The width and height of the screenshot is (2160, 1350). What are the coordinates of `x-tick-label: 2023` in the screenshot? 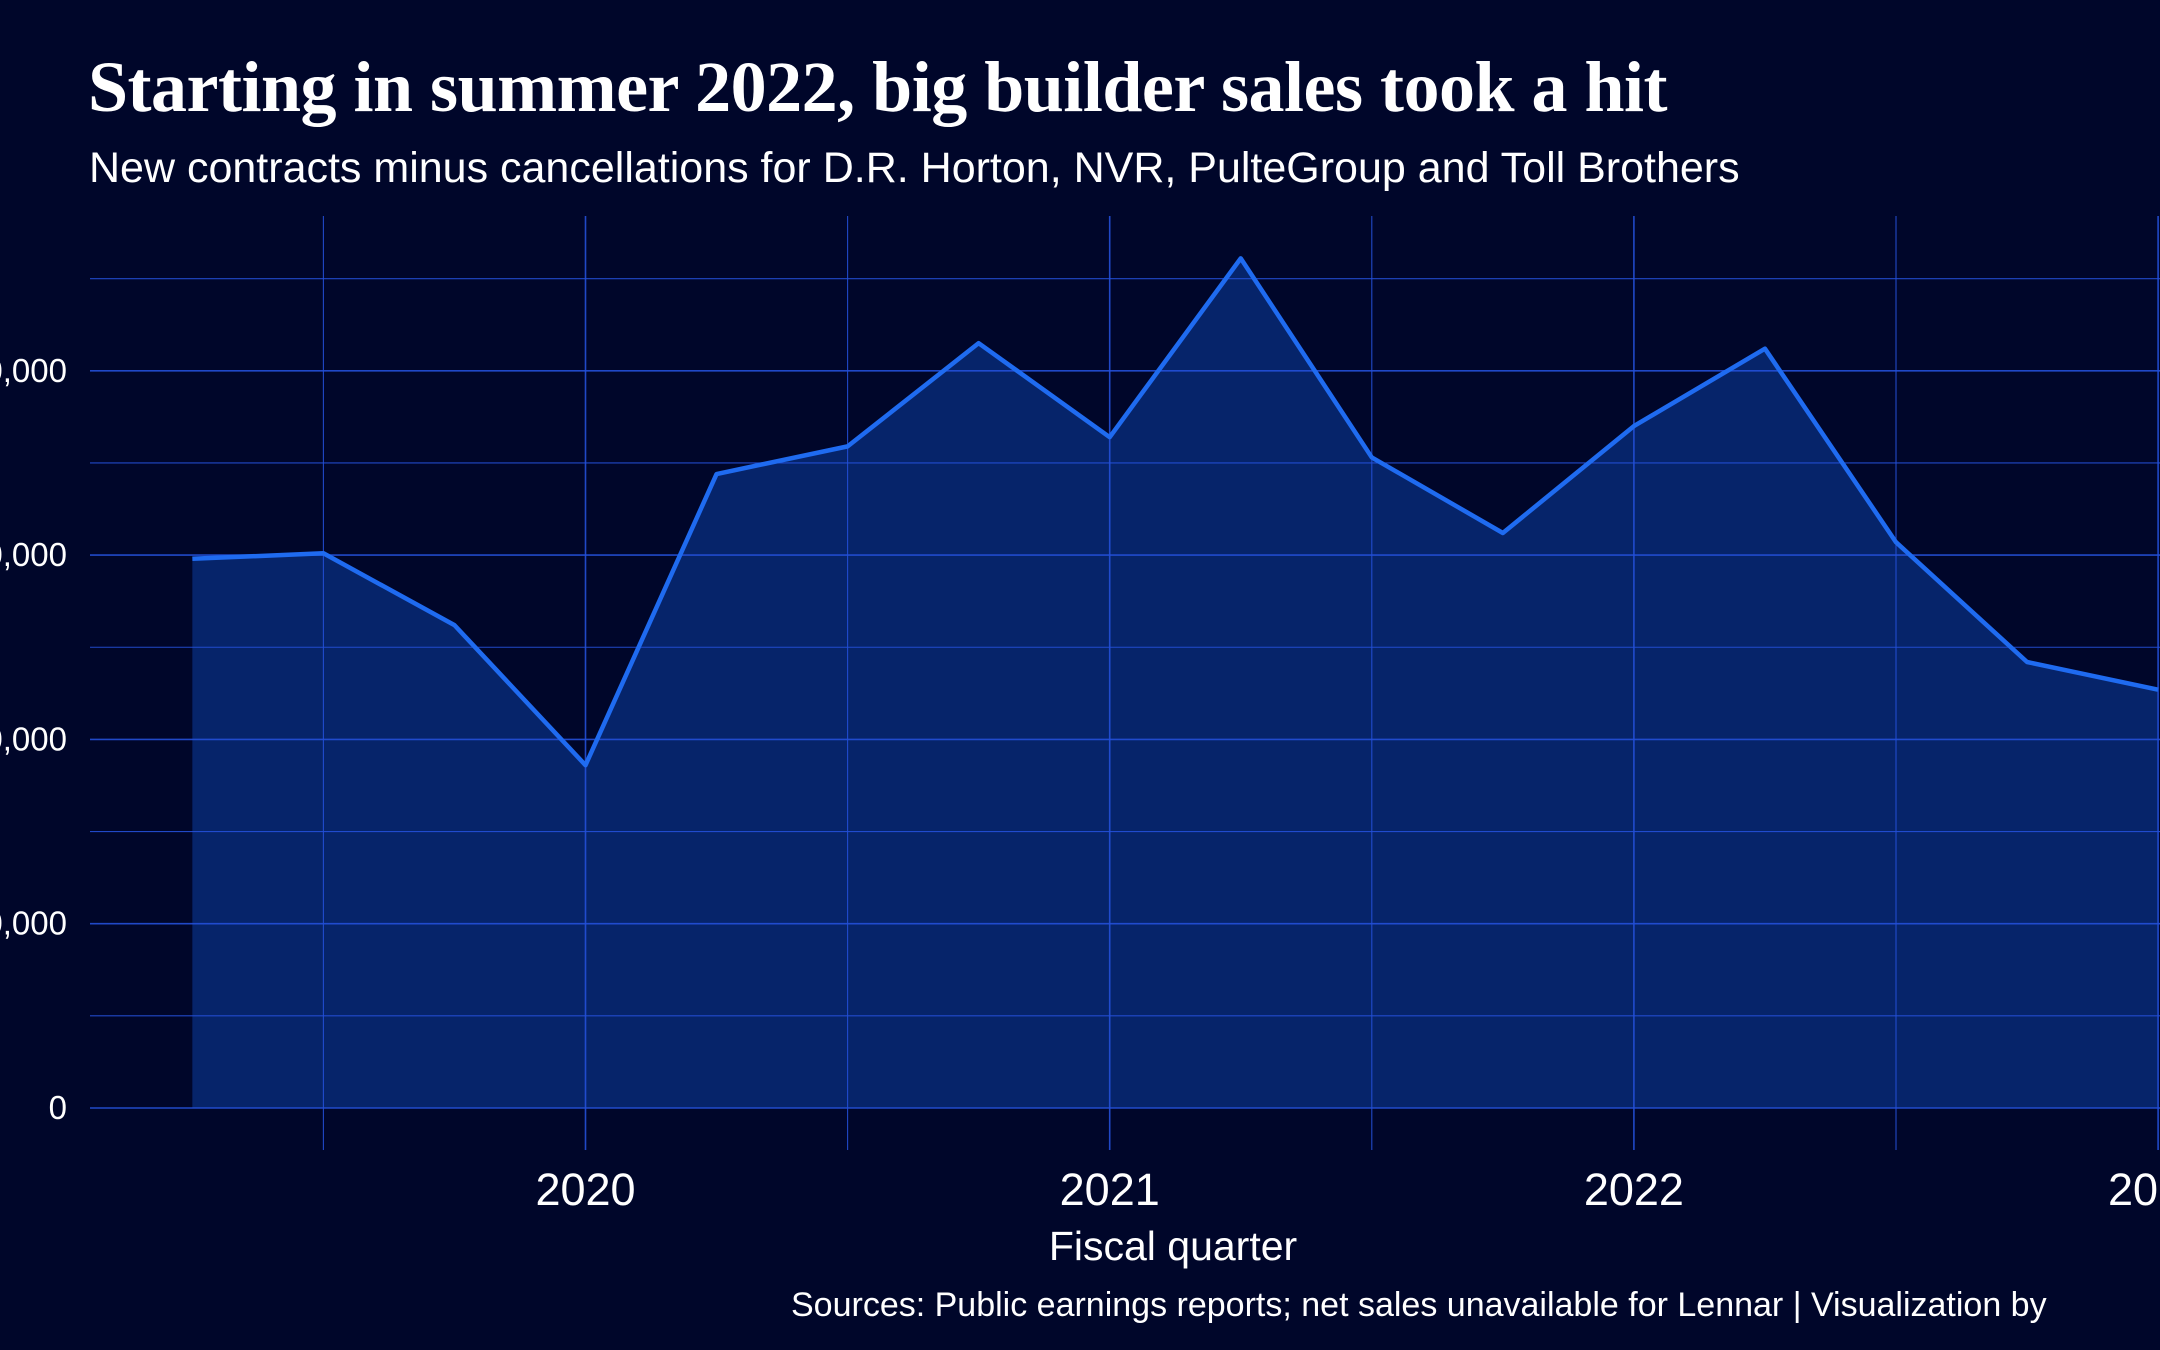 It's located at (2134, 1189).